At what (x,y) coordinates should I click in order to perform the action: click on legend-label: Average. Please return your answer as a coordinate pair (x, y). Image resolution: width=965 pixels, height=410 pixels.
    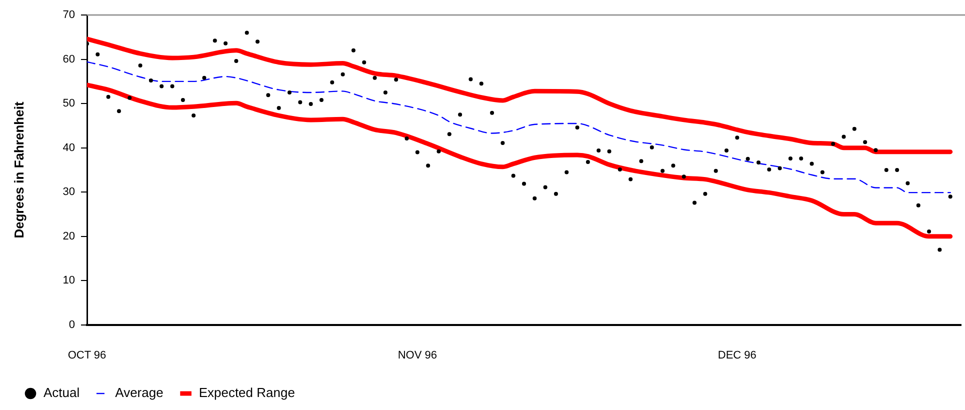
    Looking at the image, I should click on (139, 392).